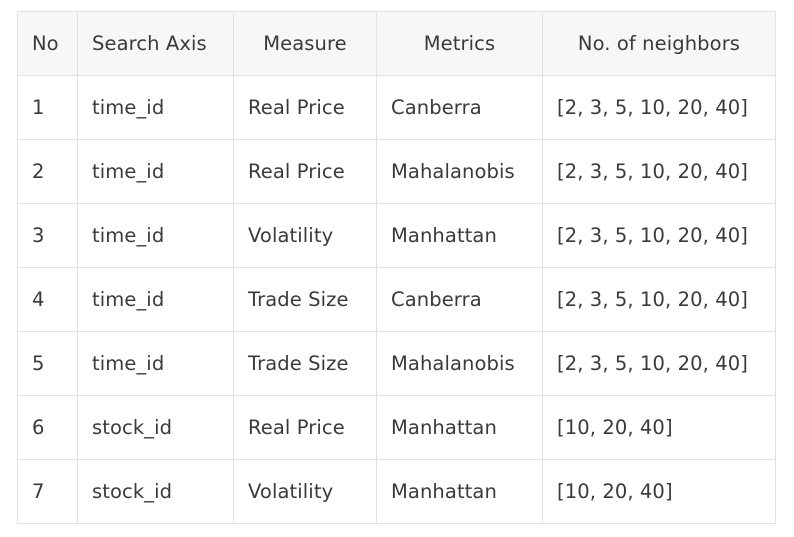 This screenshot has height=537, width=794. What do you see at coordinates (47, 171) in the screenshot?
I see `cell-no: 2` at bounding box center [47, 171].